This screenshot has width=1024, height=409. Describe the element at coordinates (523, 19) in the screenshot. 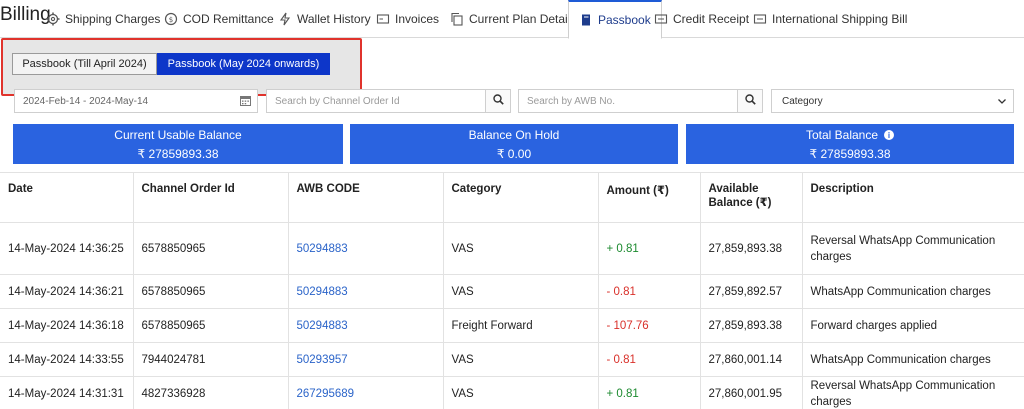

I see `tab-label: Current Plan Details` at that location.